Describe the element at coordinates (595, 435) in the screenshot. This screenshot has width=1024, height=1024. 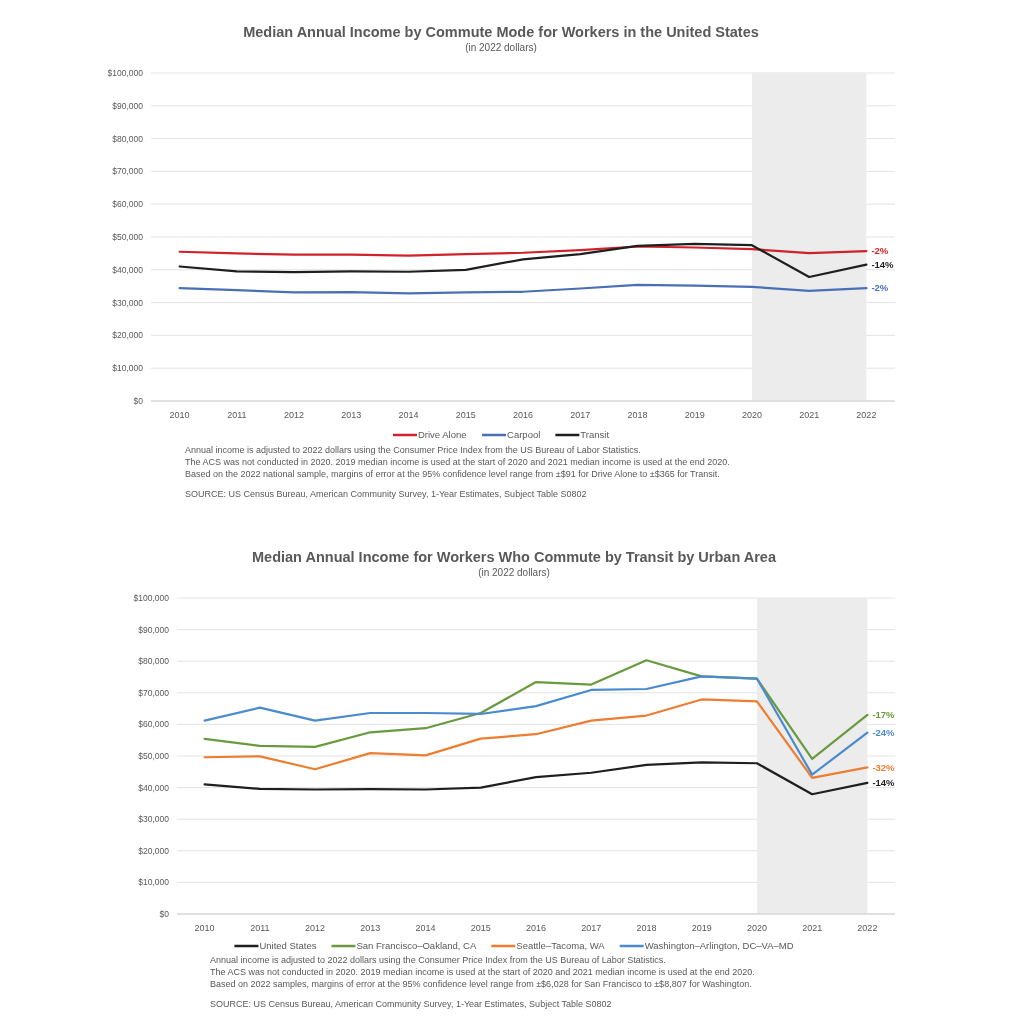
I see `legend-label: Transit` at that location.